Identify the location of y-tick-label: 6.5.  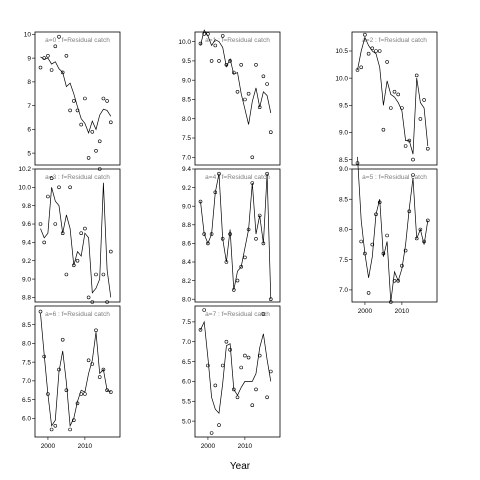
(186, 362).